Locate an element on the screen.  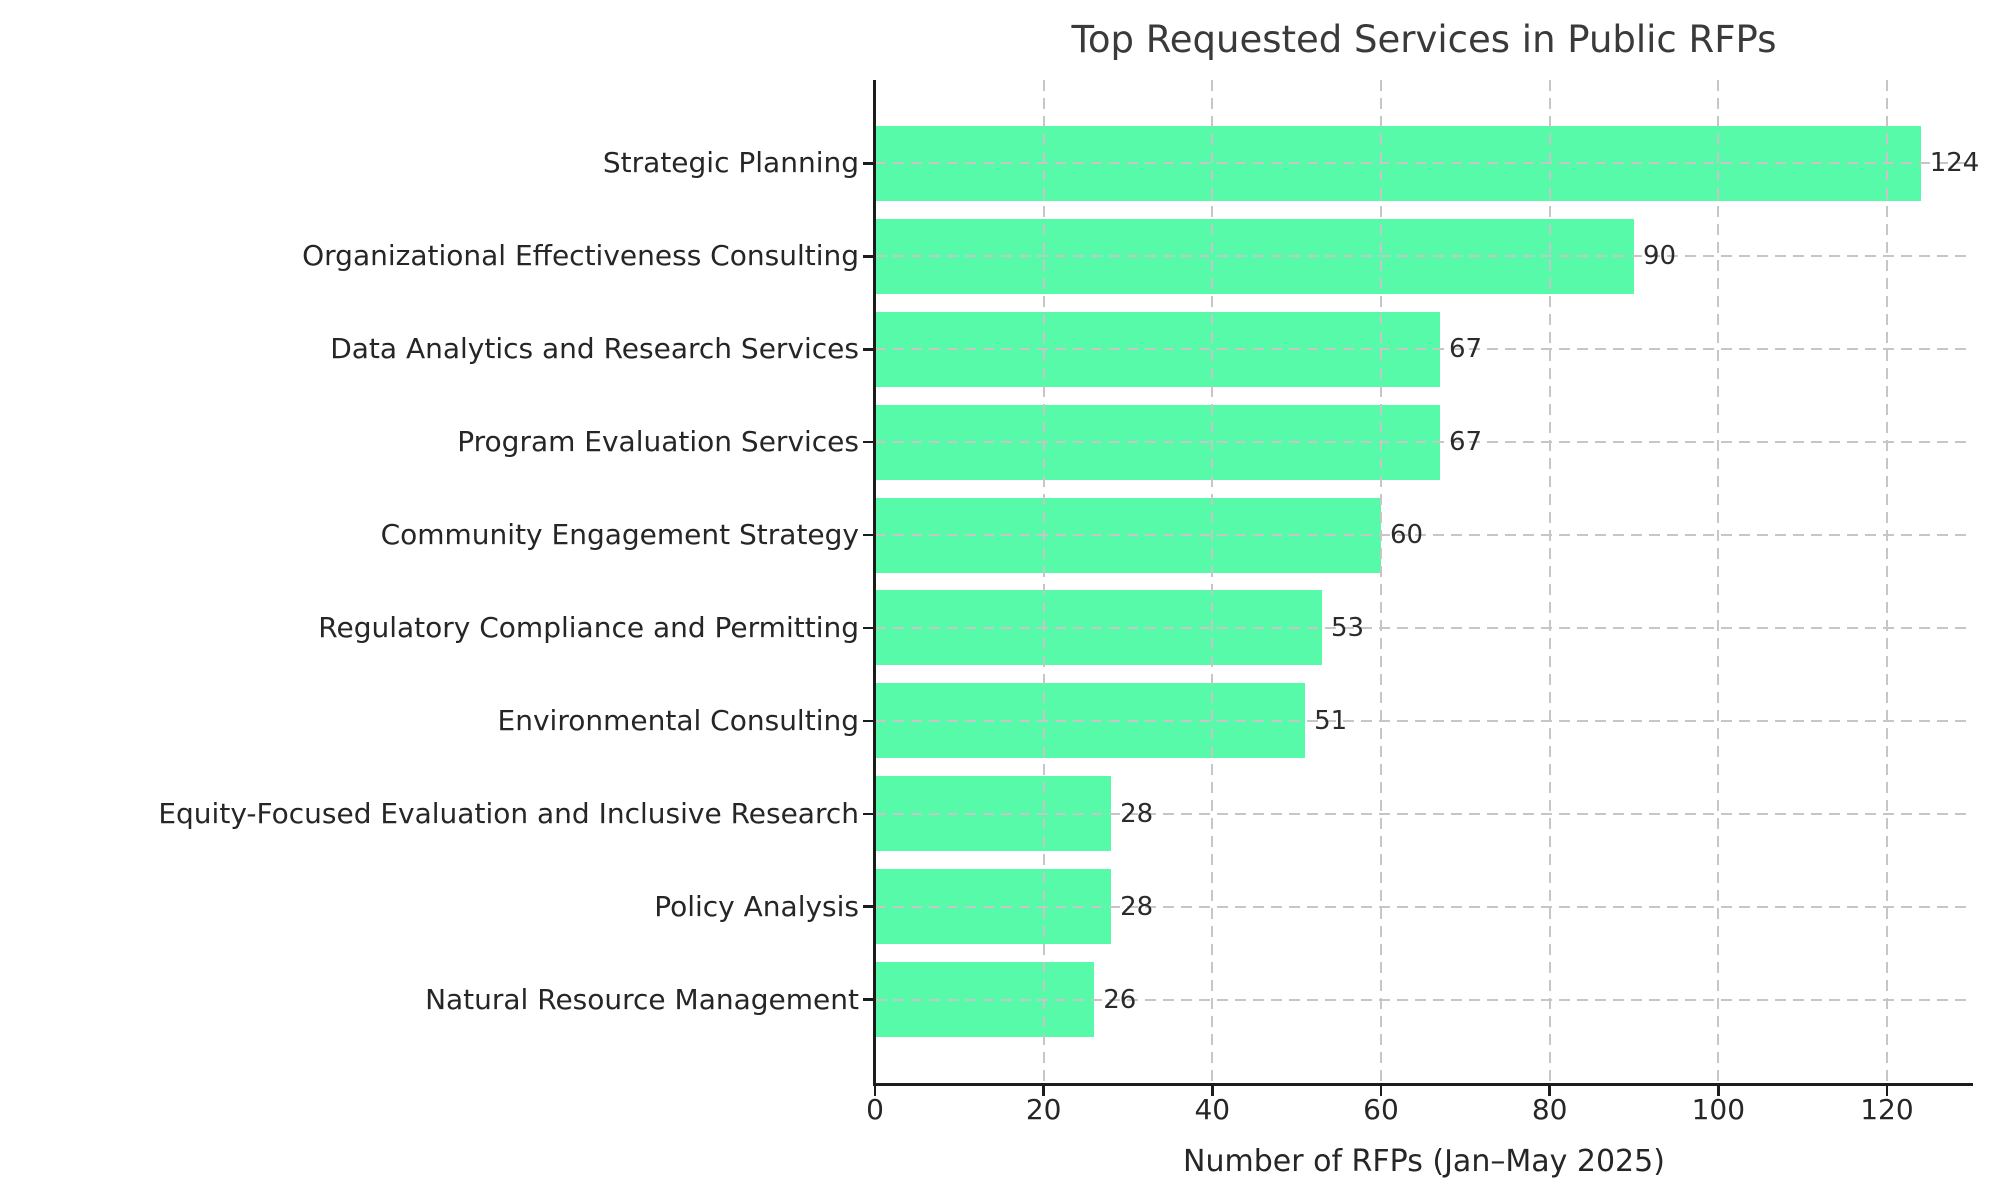
category-label: Community Engagement Strategy is located at coordinates (619, 534).